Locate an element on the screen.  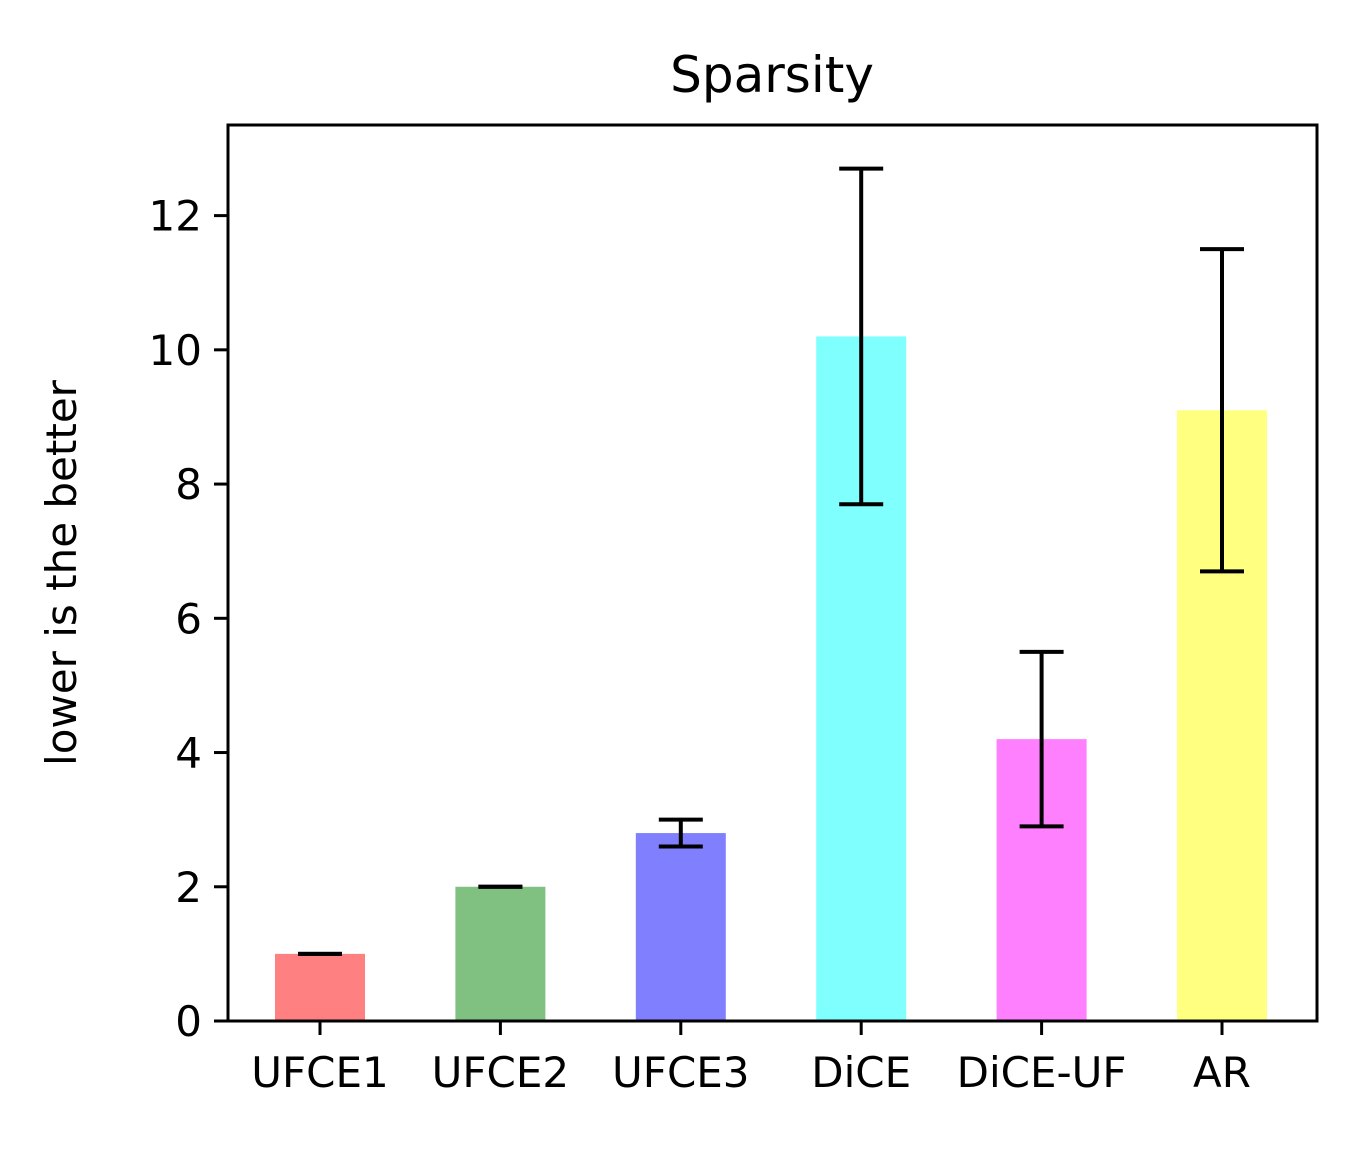
bar-ufce1 is located at coordinates (320, 987).